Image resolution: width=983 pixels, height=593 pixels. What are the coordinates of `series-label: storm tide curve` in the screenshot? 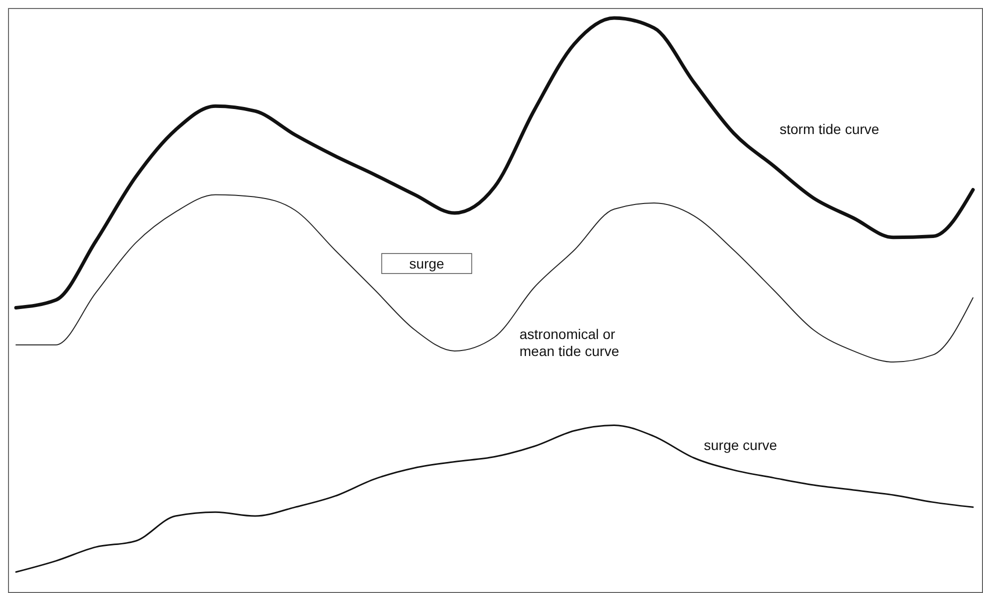 It's located at (830, 128).